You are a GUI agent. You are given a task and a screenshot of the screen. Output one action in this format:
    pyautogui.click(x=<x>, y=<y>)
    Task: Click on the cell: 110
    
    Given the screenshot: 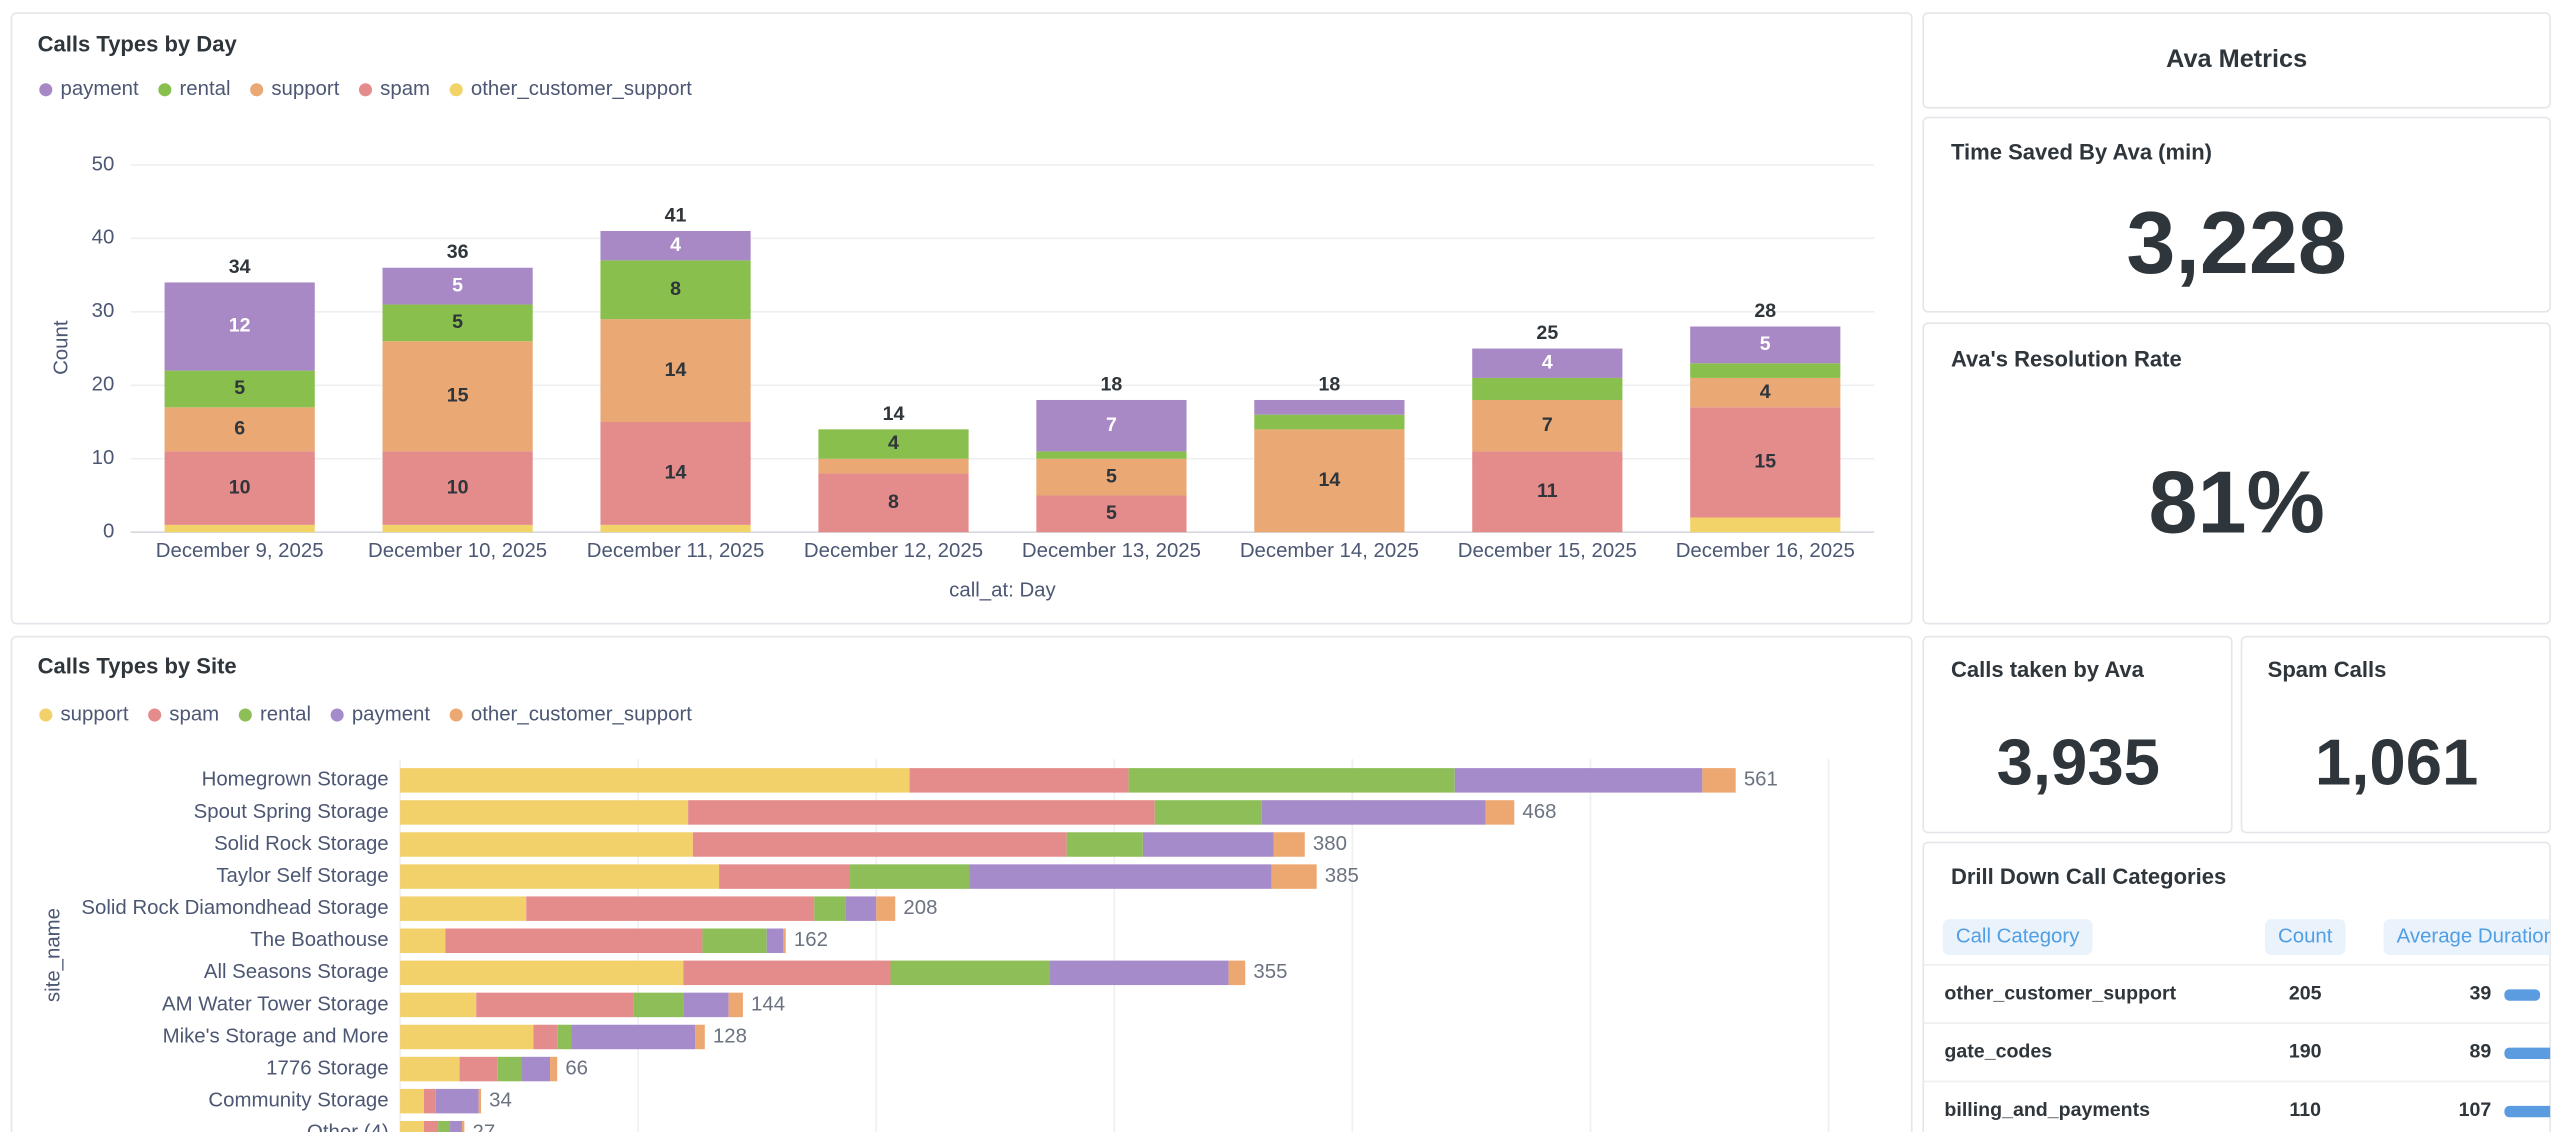 What is the action you would take?
    pyautogui.click(x=2305, y=1110)
    